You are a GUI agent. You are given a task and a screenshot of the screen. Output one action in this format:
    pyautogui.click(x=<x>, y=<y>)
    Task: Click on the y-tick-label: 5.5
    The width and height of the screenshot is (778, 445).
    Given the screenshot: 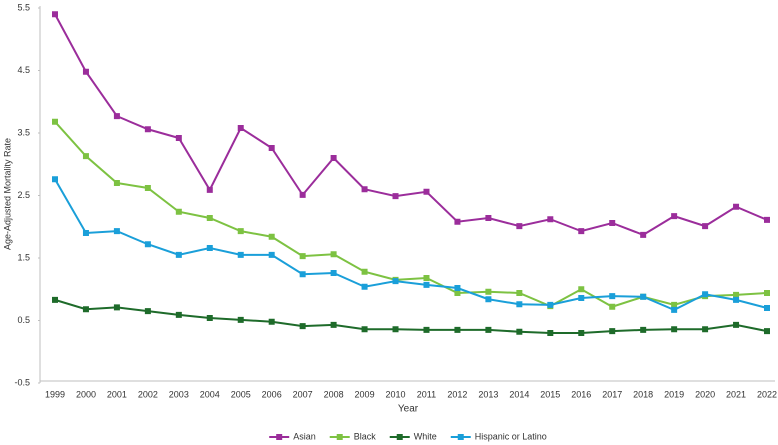 What is the action you would take?
    pyautogui.click(x=23, y=7)
    